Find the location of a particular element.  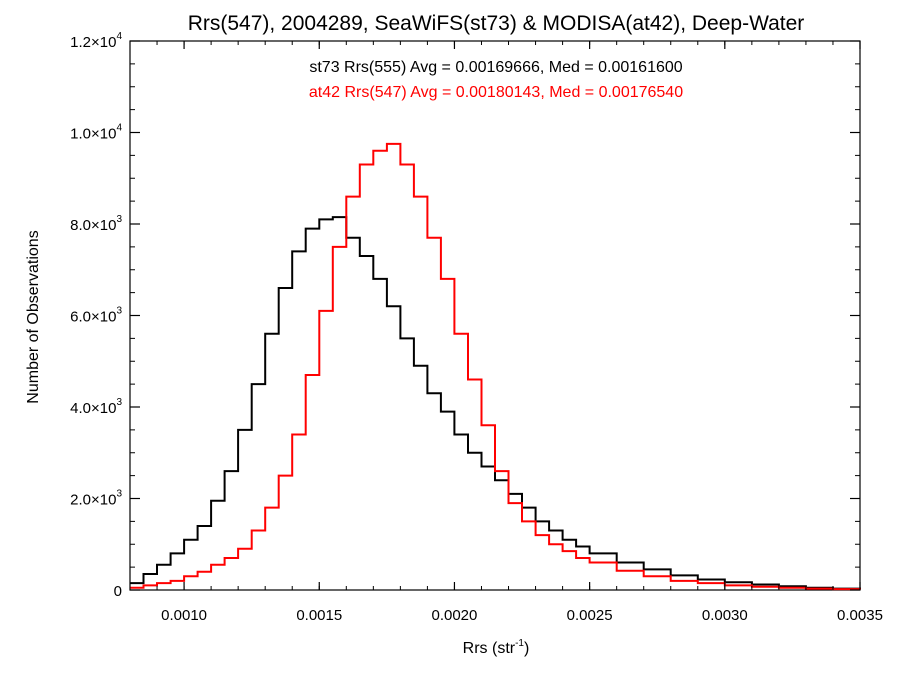

x-tick-label-4: 0.0030 is located at coordinates (725, 615).